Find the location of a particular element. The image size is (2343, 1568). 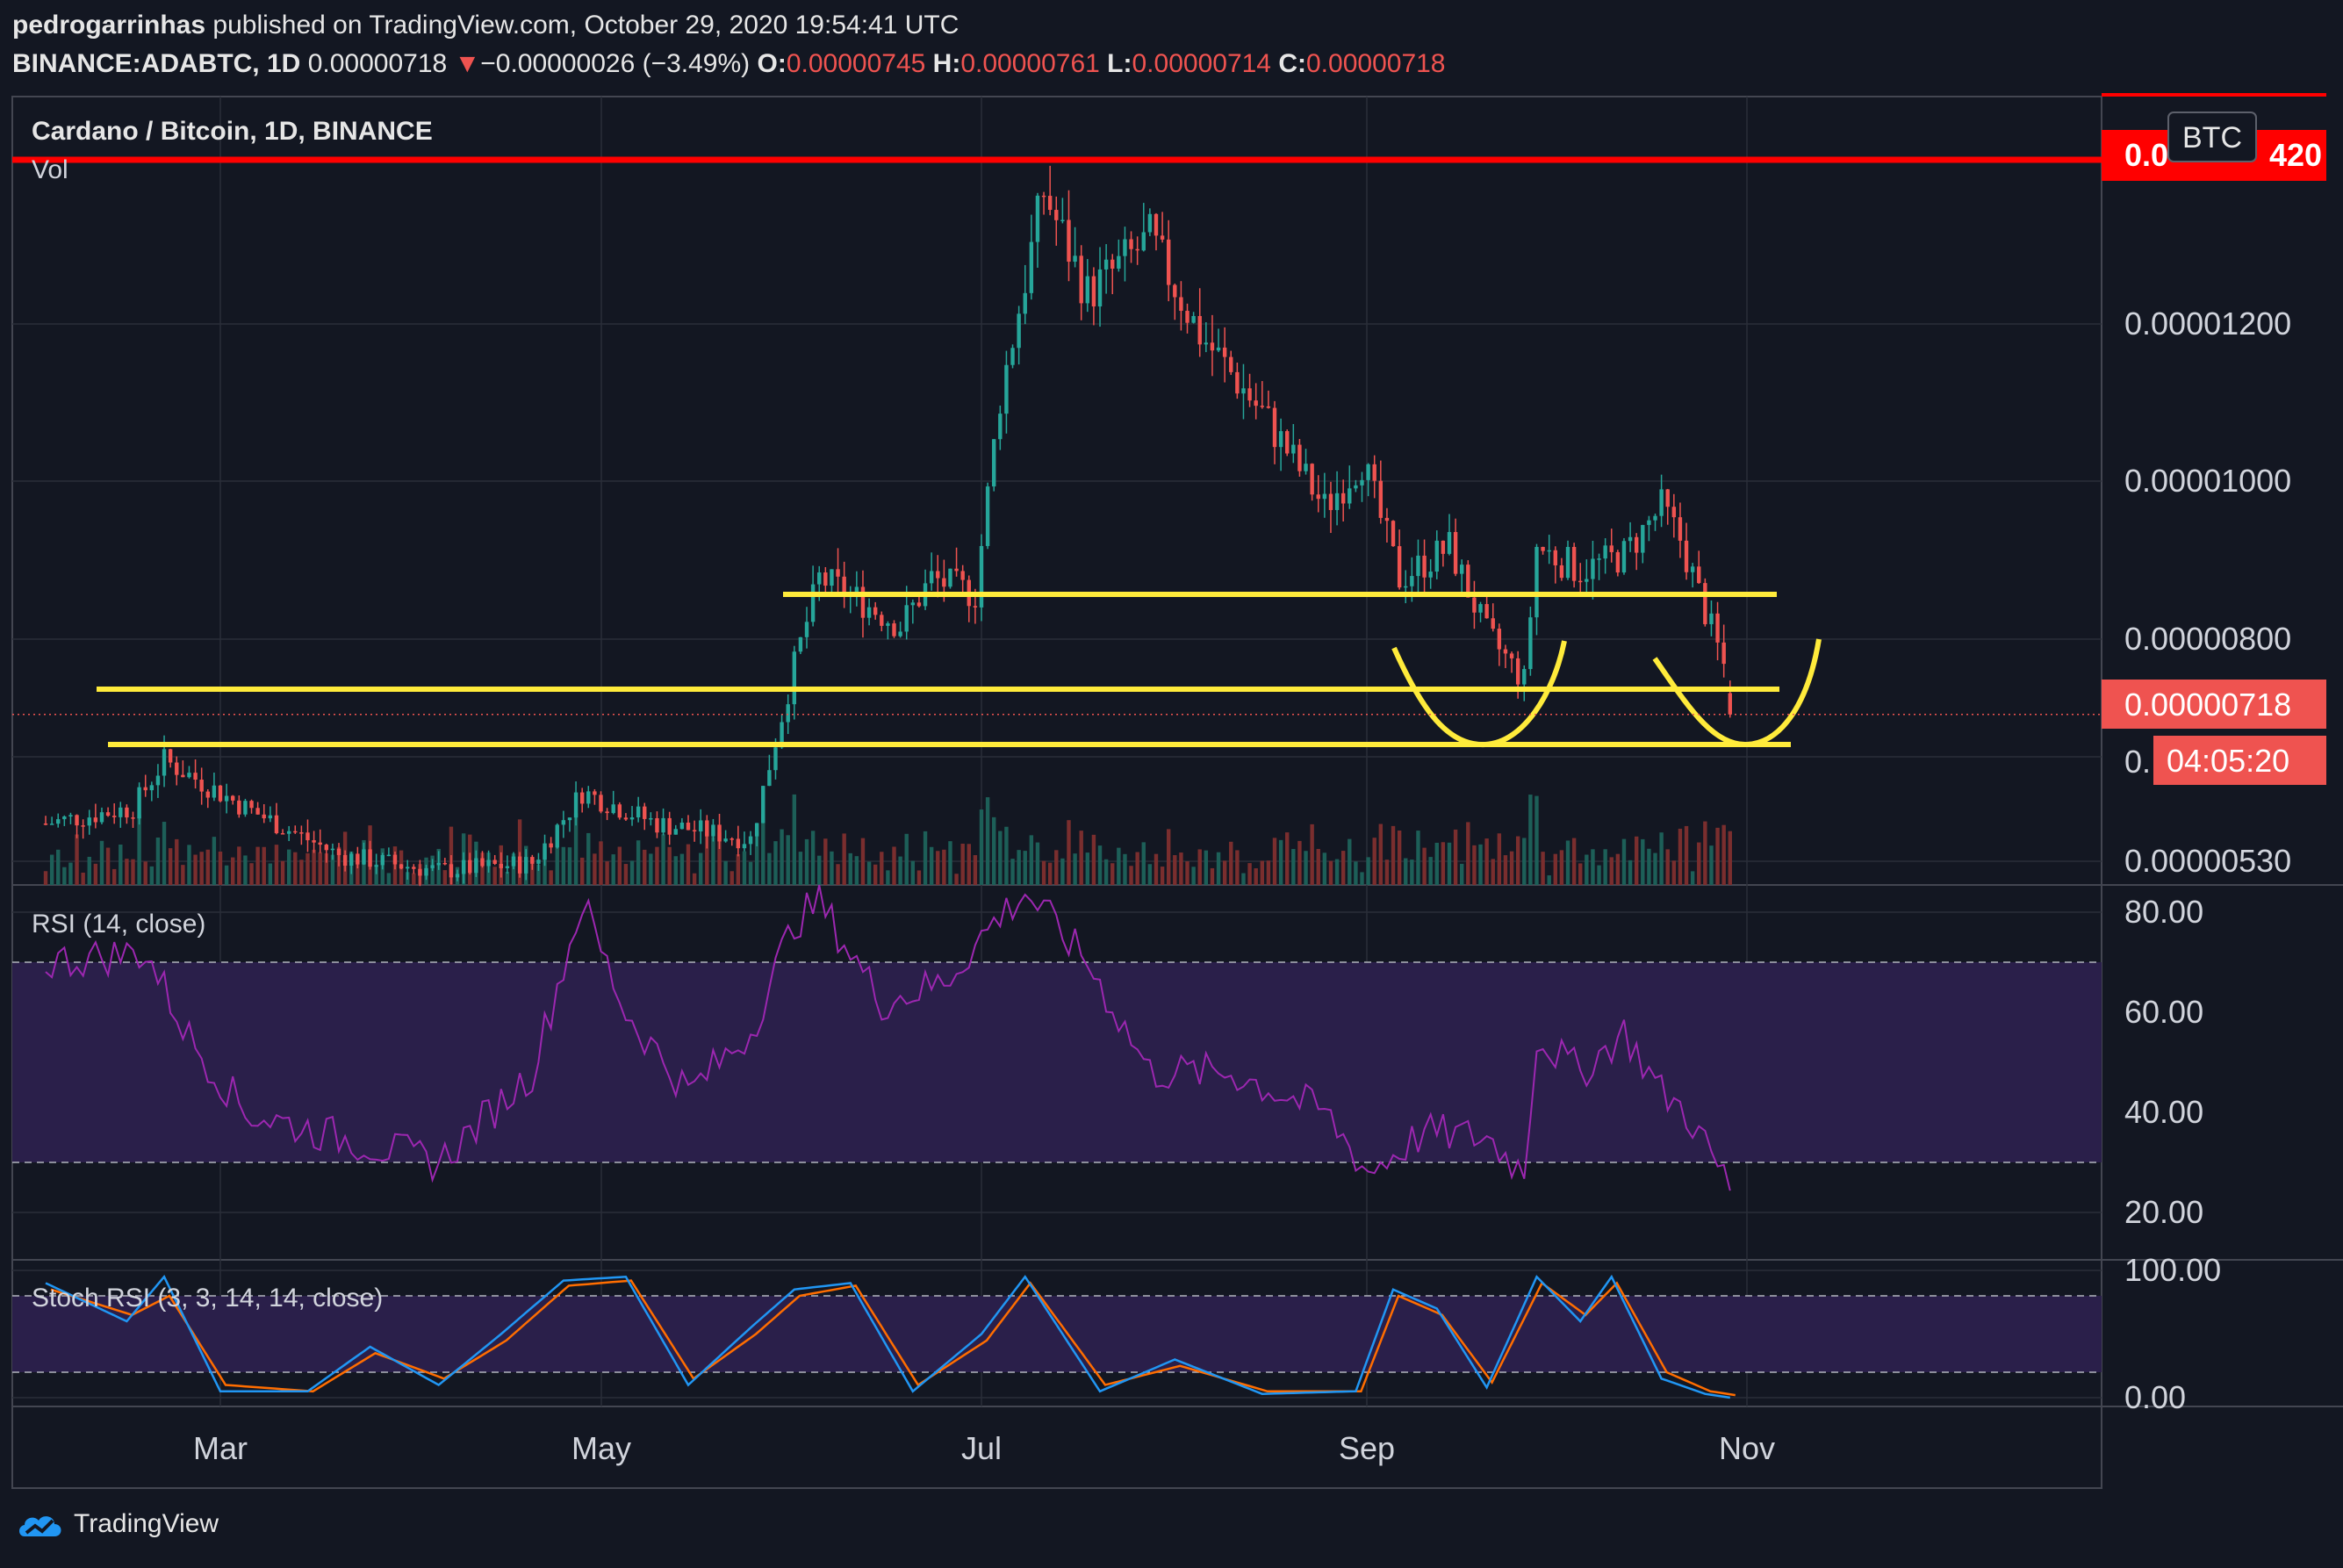

high-value: 0.00000761 is located at coordinates (1030, 63).